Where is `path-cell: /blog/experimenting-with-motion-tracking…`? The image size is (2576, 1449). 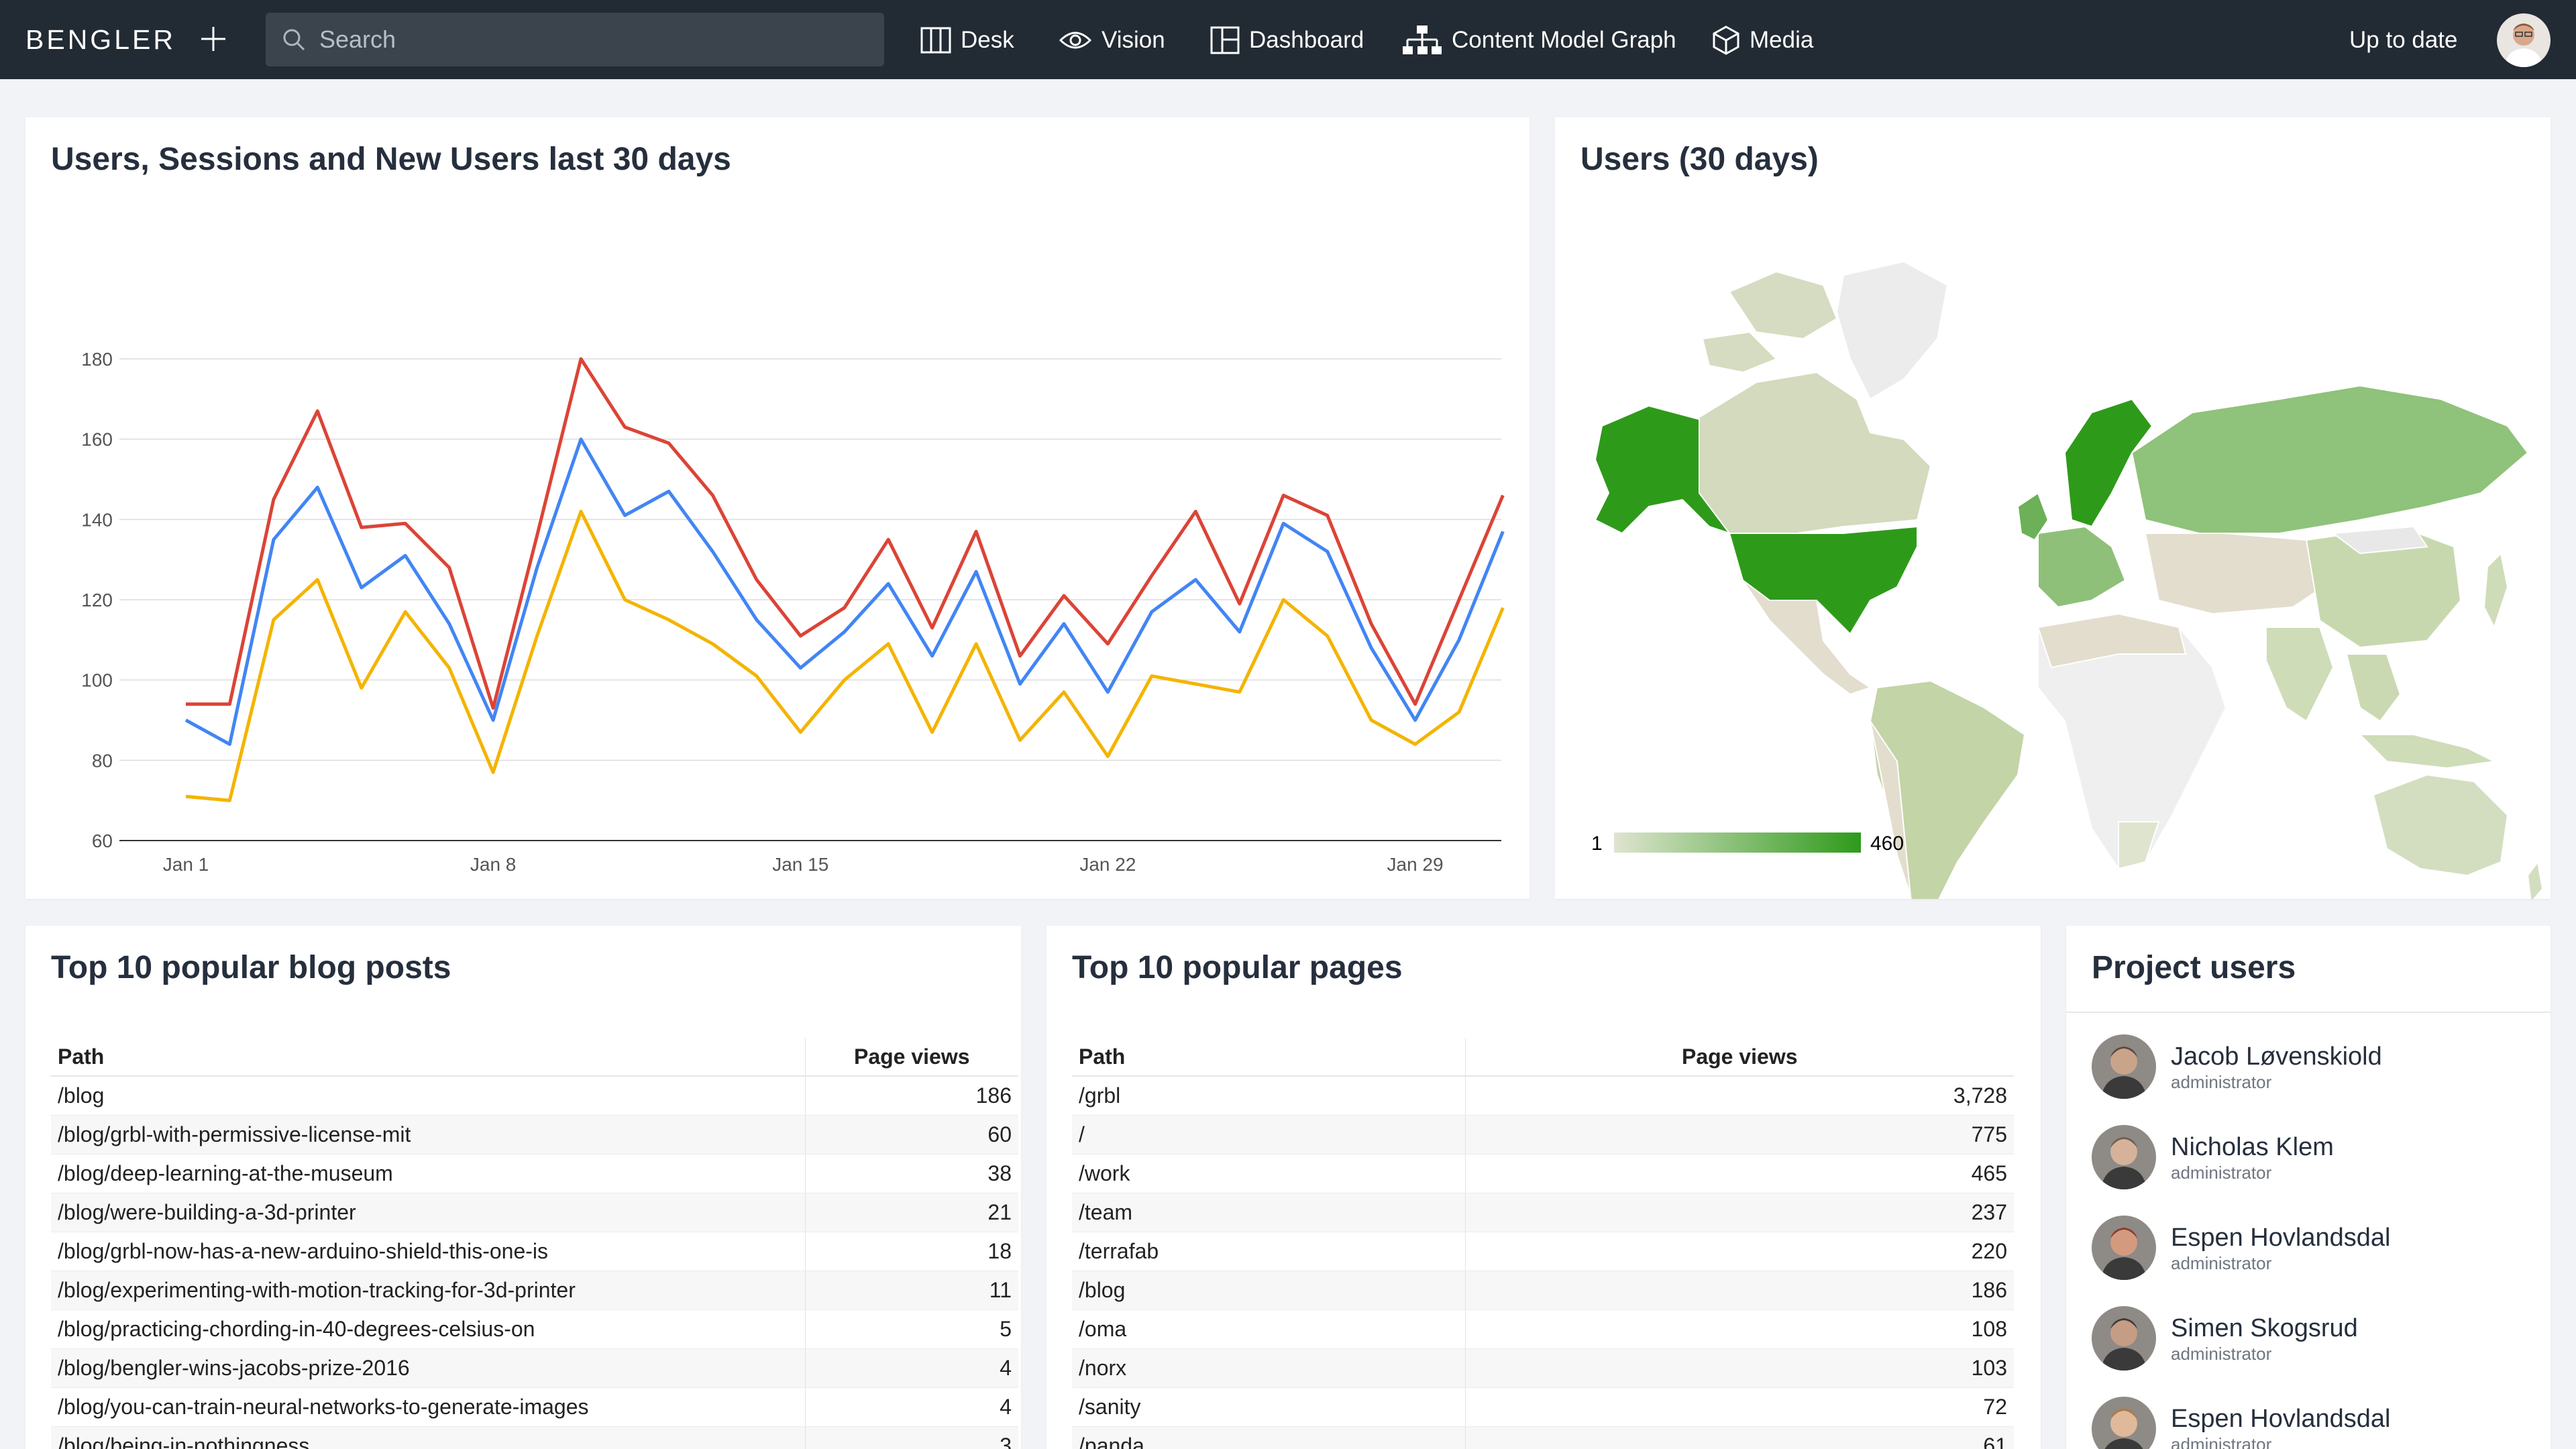
path-cell: /blog/experimenting-with-motion-tracking… is located at coordinates (428, 1290).